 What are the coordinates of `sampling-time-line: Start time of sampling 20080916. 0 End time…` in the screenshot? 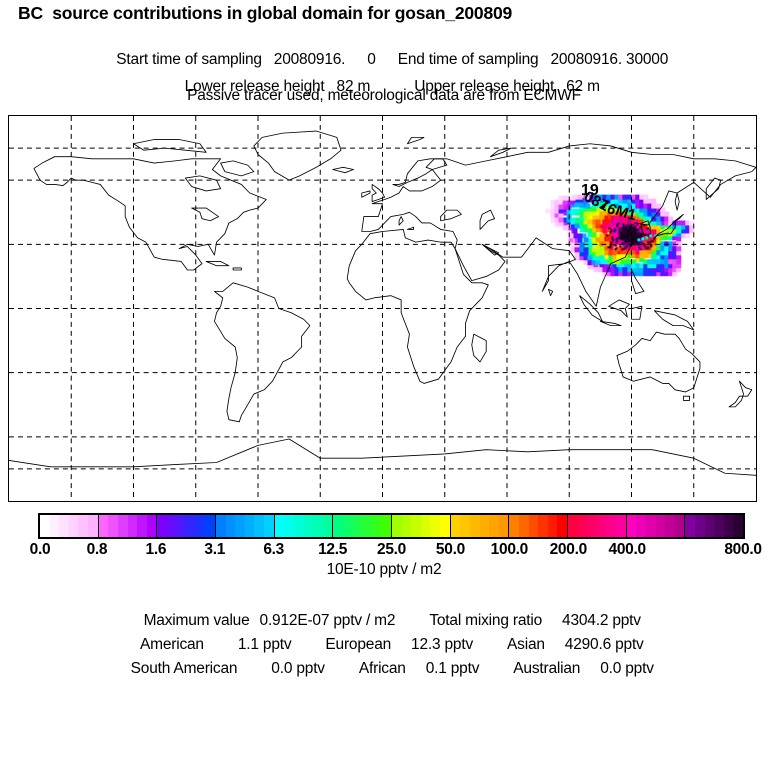 It's located at (384, 60).